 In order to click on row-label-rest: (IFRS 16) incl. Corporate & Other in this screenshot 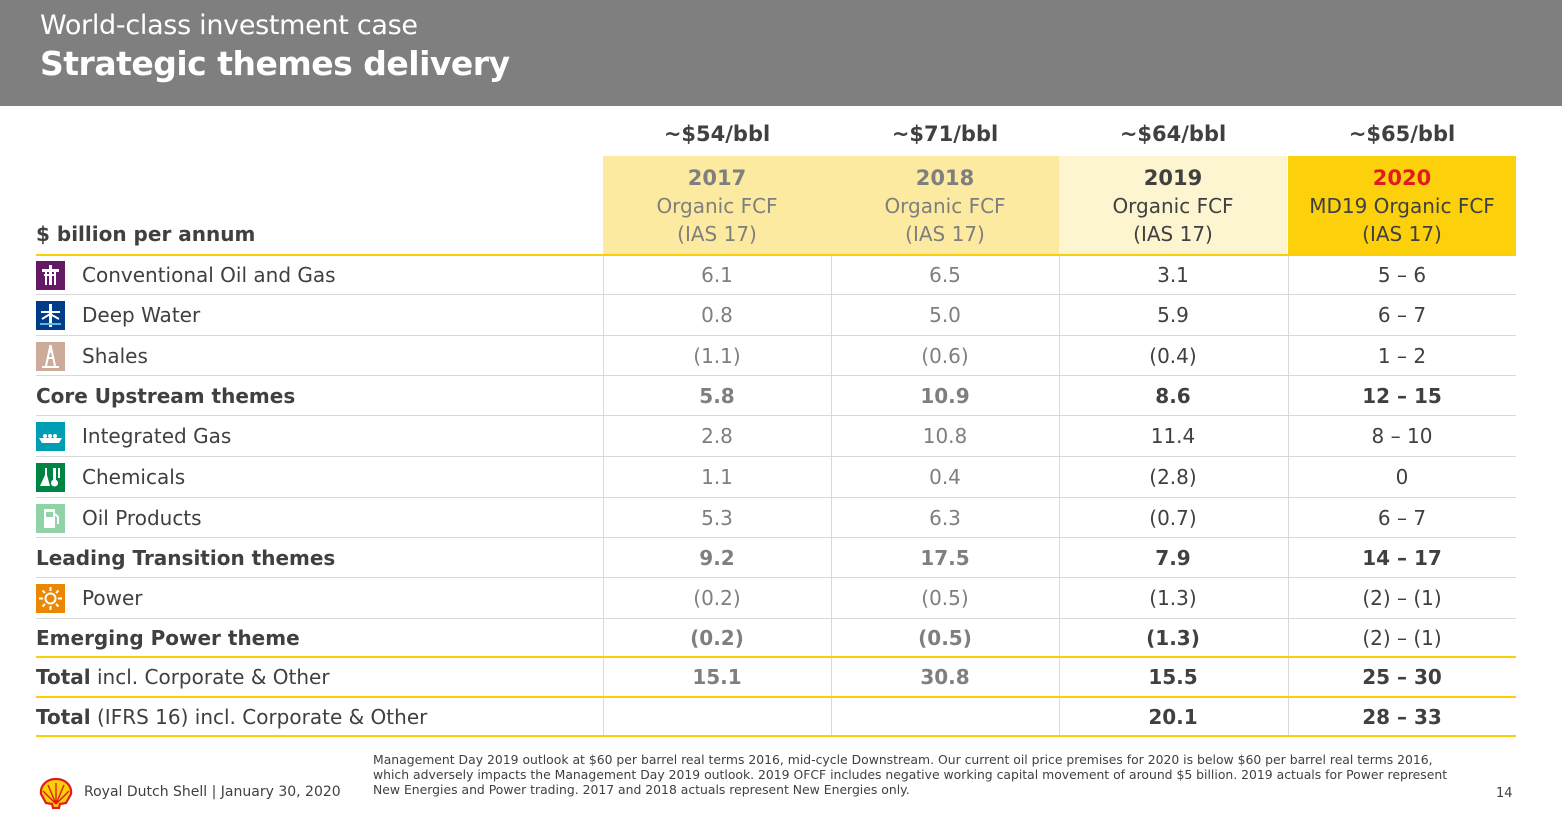, I will do `click(259, 717)`.